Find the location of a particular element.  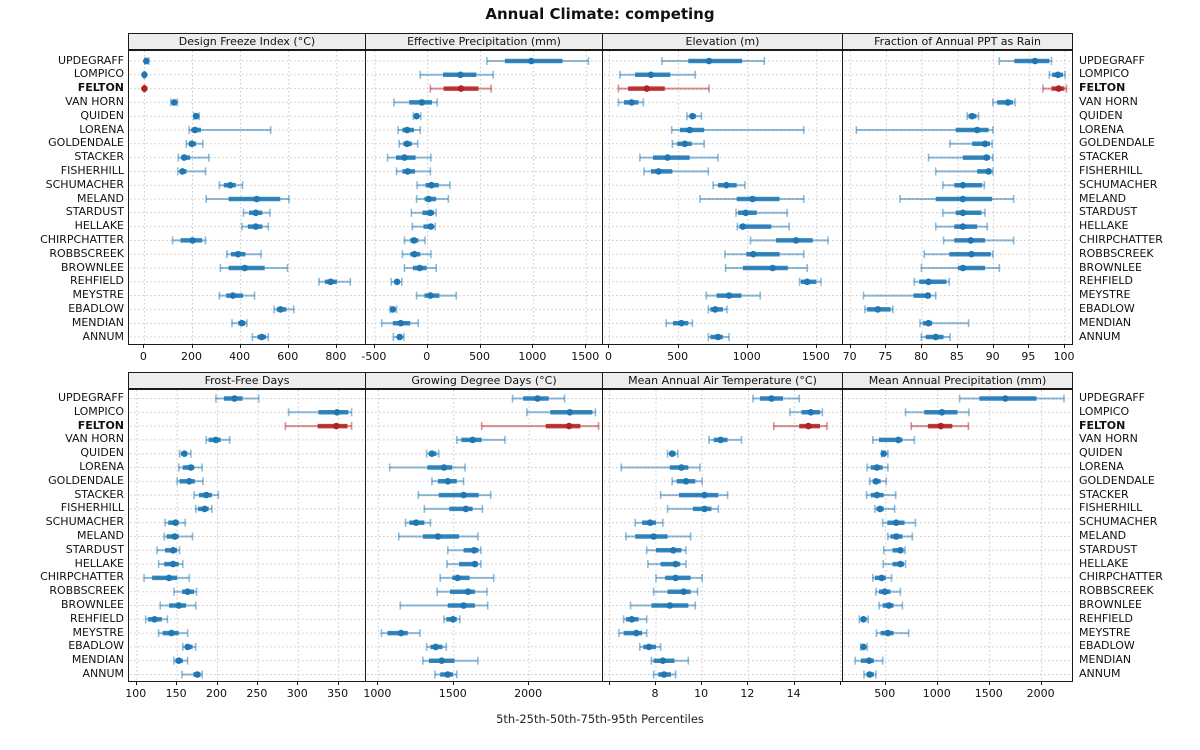

axis-tick-mean-annual-precipitation-mm is located at coordinates (1041, 683).